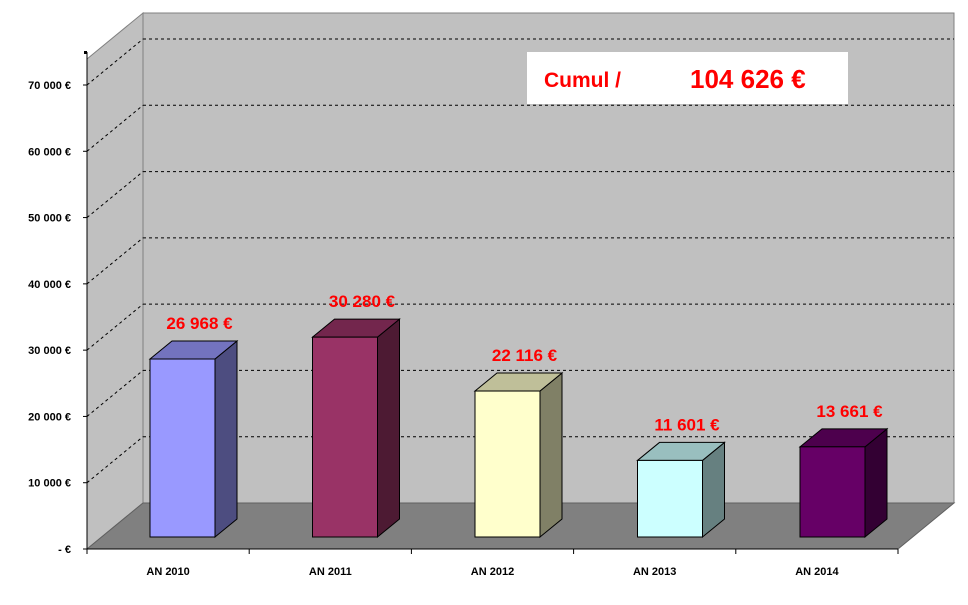 The image size is (968, 605). What do you see at coordinates (849, 411) in the screenshot?
I see `data-label-4: 13 661 €` at bounding box center [849, 411].